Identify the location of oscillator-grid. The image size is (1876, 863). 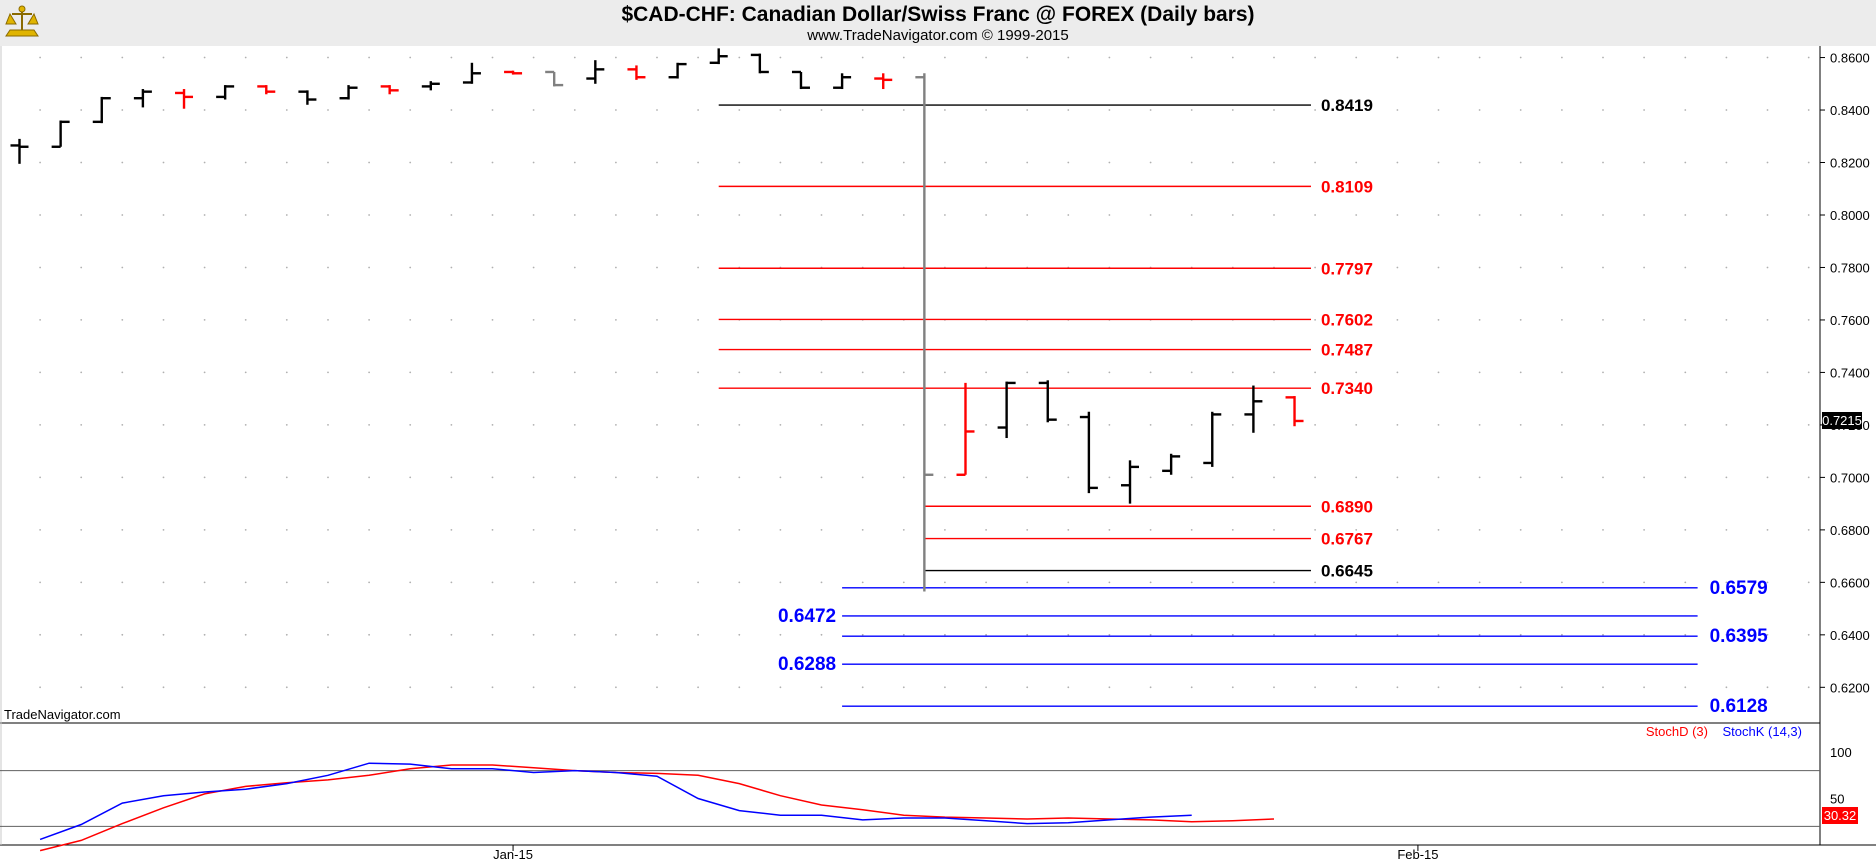
(910, 798).